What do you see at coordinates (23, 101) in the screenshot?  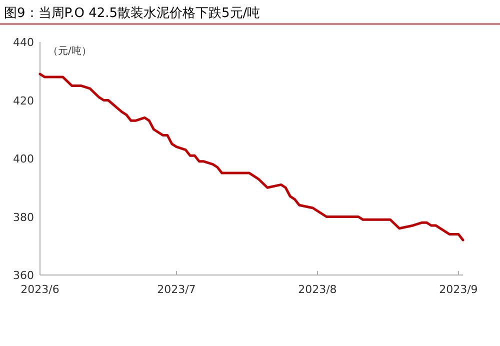 I see `y-tick-label: 420` at bounding box center [23, 101].